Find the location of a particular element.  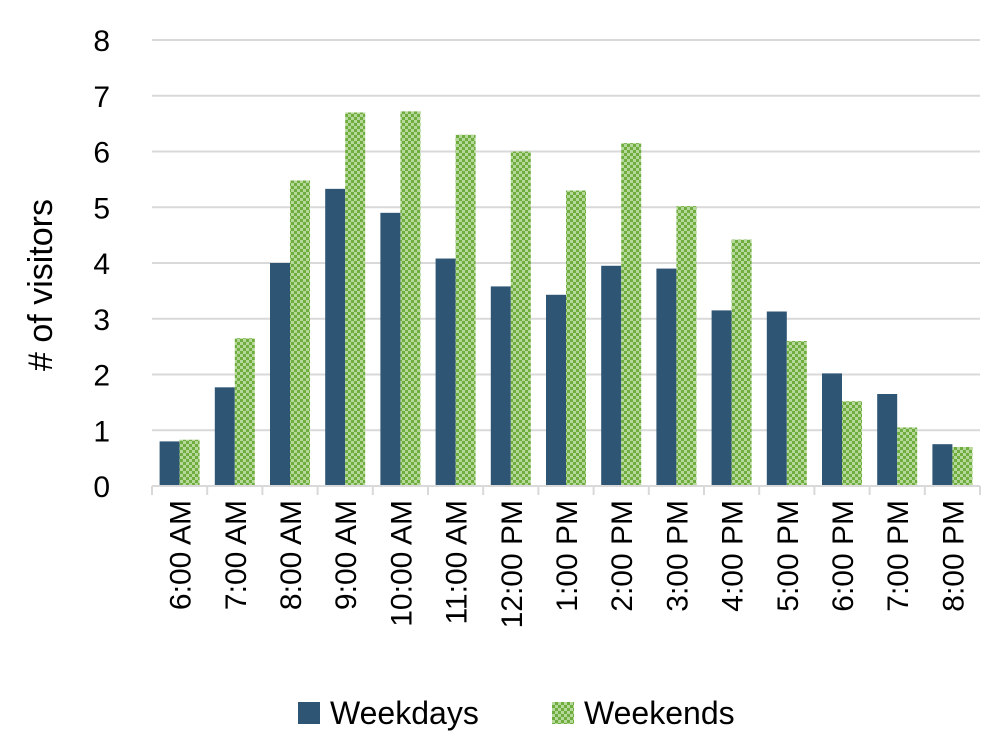

y-tick-label: 8 is located at coordinates (101, 41).